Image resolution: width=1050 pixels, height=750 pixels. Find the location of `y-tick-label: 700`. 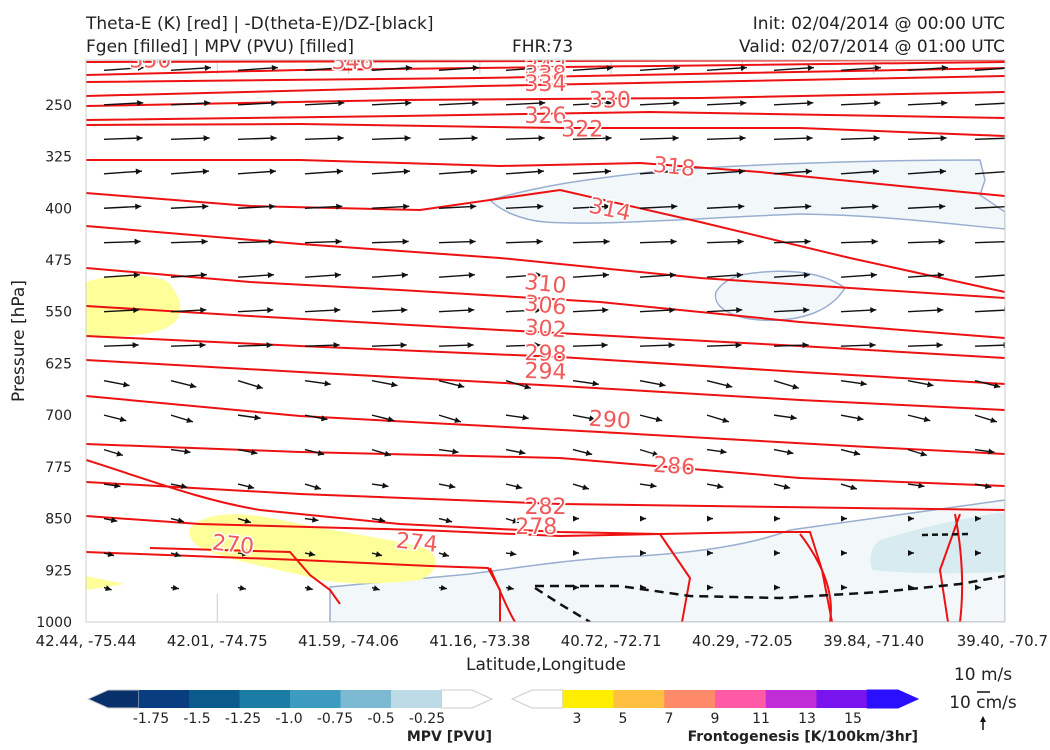

y-tick-label: 700 is located at coordinates (58, 416).